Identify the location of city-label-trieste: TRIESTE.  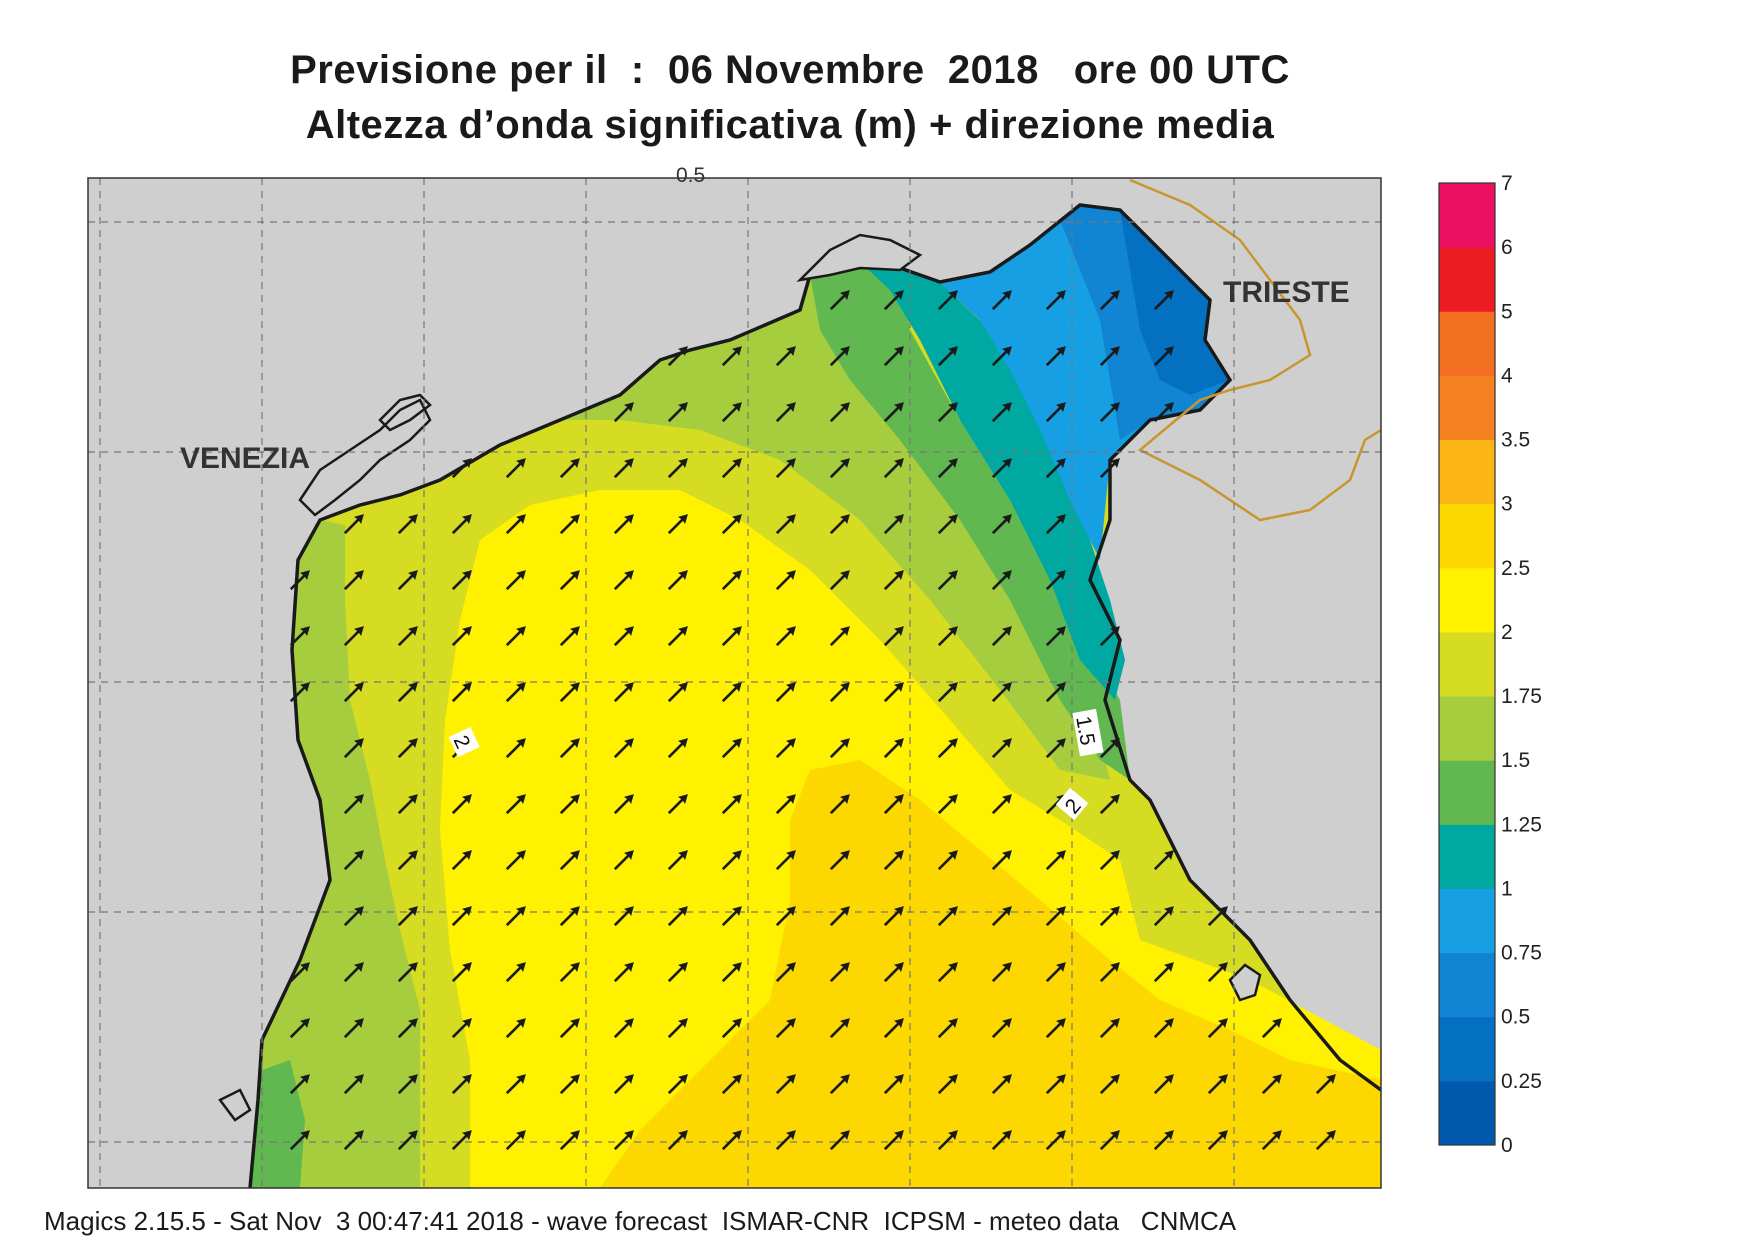
(1286, 292).